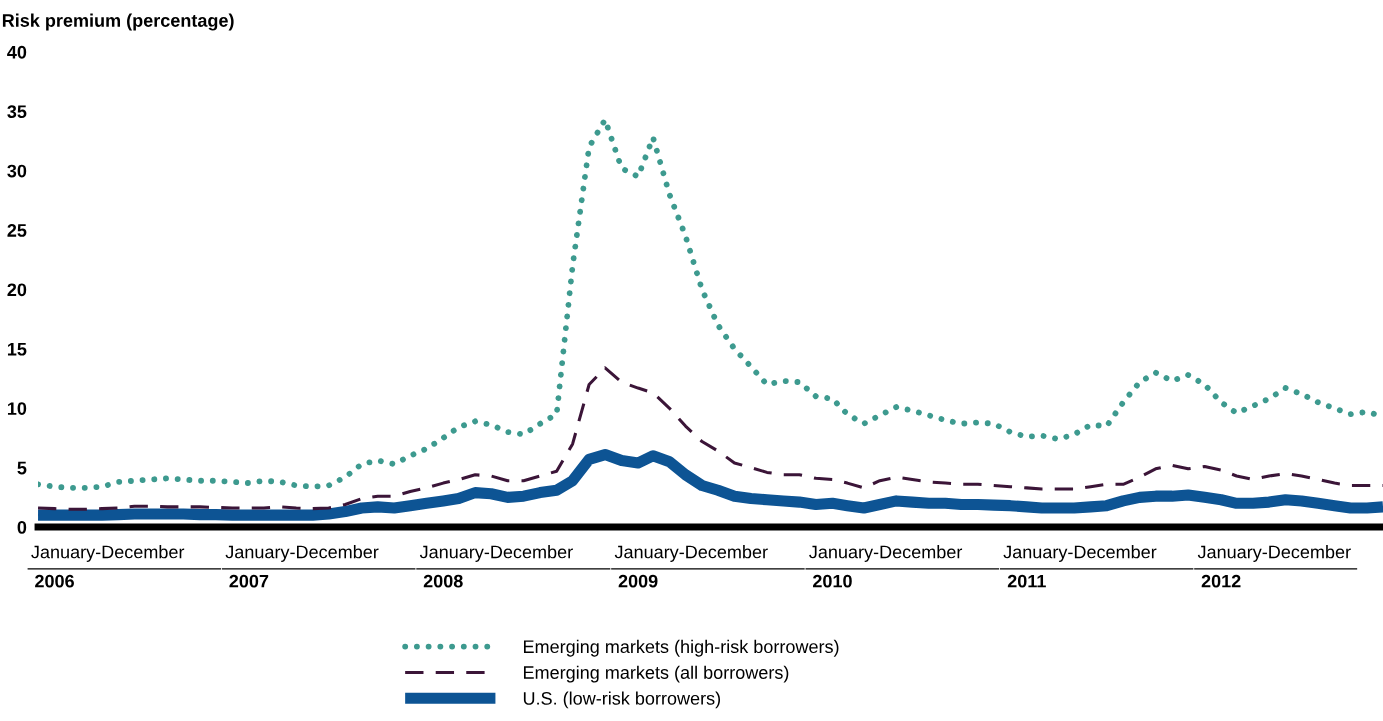 This screenshot has height=721, width=1383. Describe the element at coordinates (1026, 581) in the screenshot. I see `x-tick-label: 2011` at that location.